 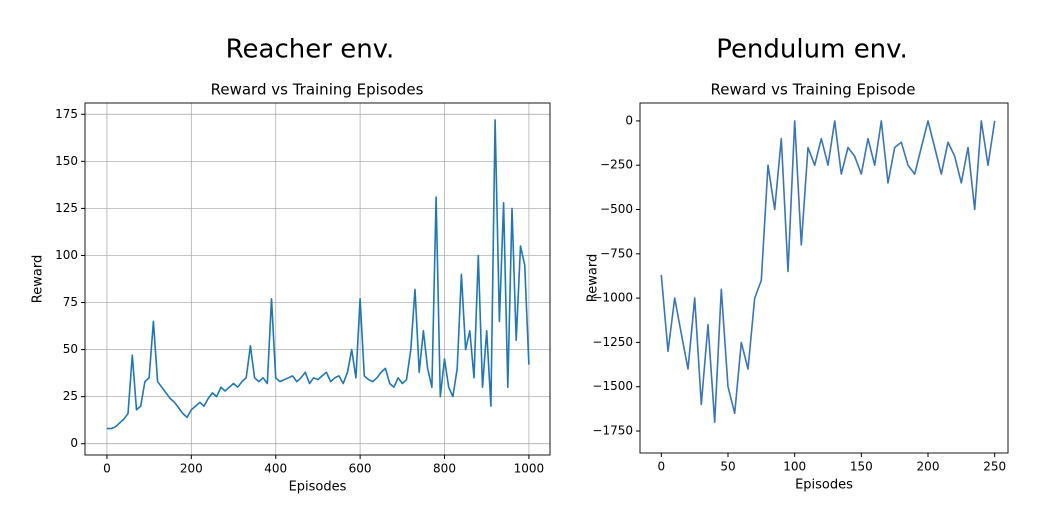 What do you see at coordinates (612, 342) in the screenshot?
I see `y-tick-label: −1250` at bounding box center [612, 342].